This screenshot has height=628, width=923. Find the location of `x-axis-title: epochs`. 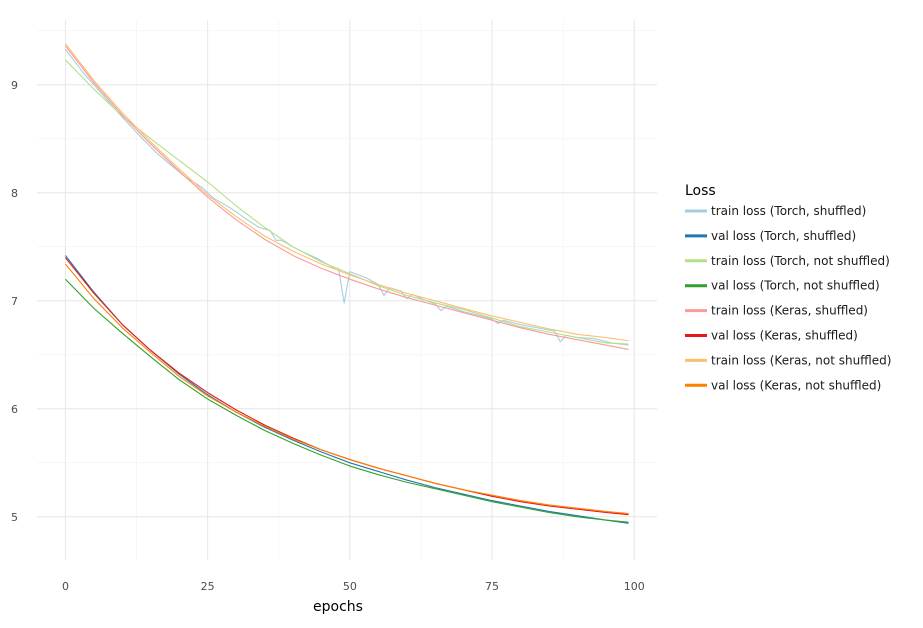

x-axis-title: epochs is located at coordinates (338, 607).